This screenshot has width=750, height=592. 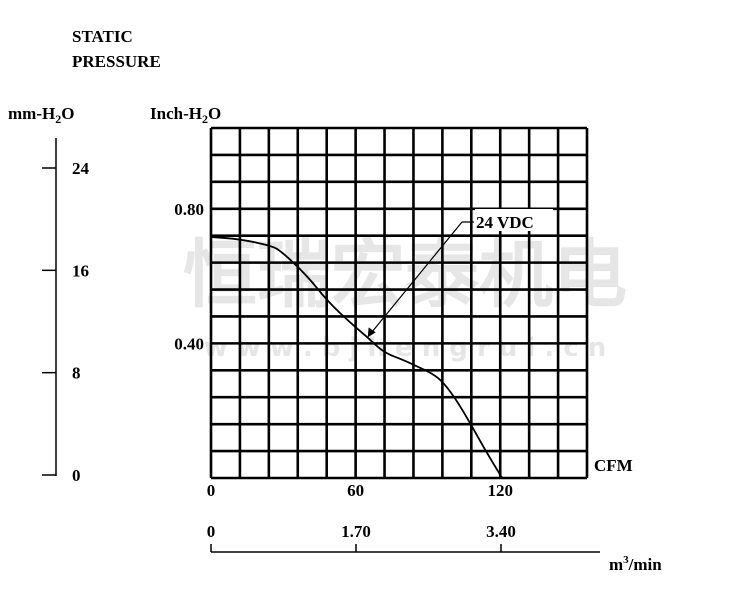 I want to click on x-tick-label: 120, so click(x=500, y=490).